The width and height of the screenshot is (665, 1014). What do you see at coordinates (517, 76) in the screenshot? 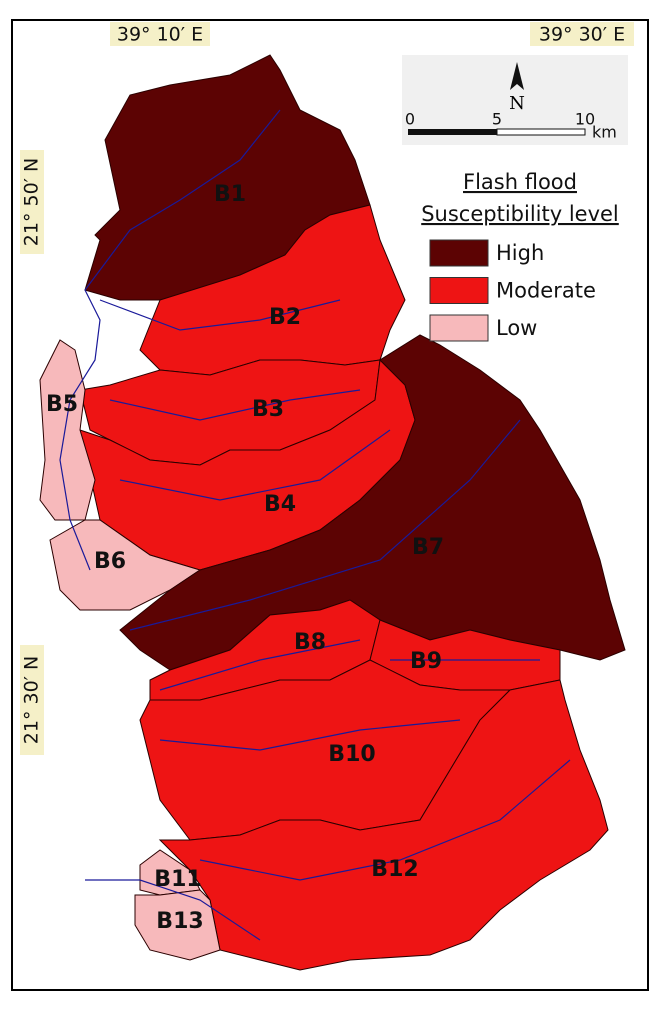
I see `north-arrow` at bounding box center [517, 76].